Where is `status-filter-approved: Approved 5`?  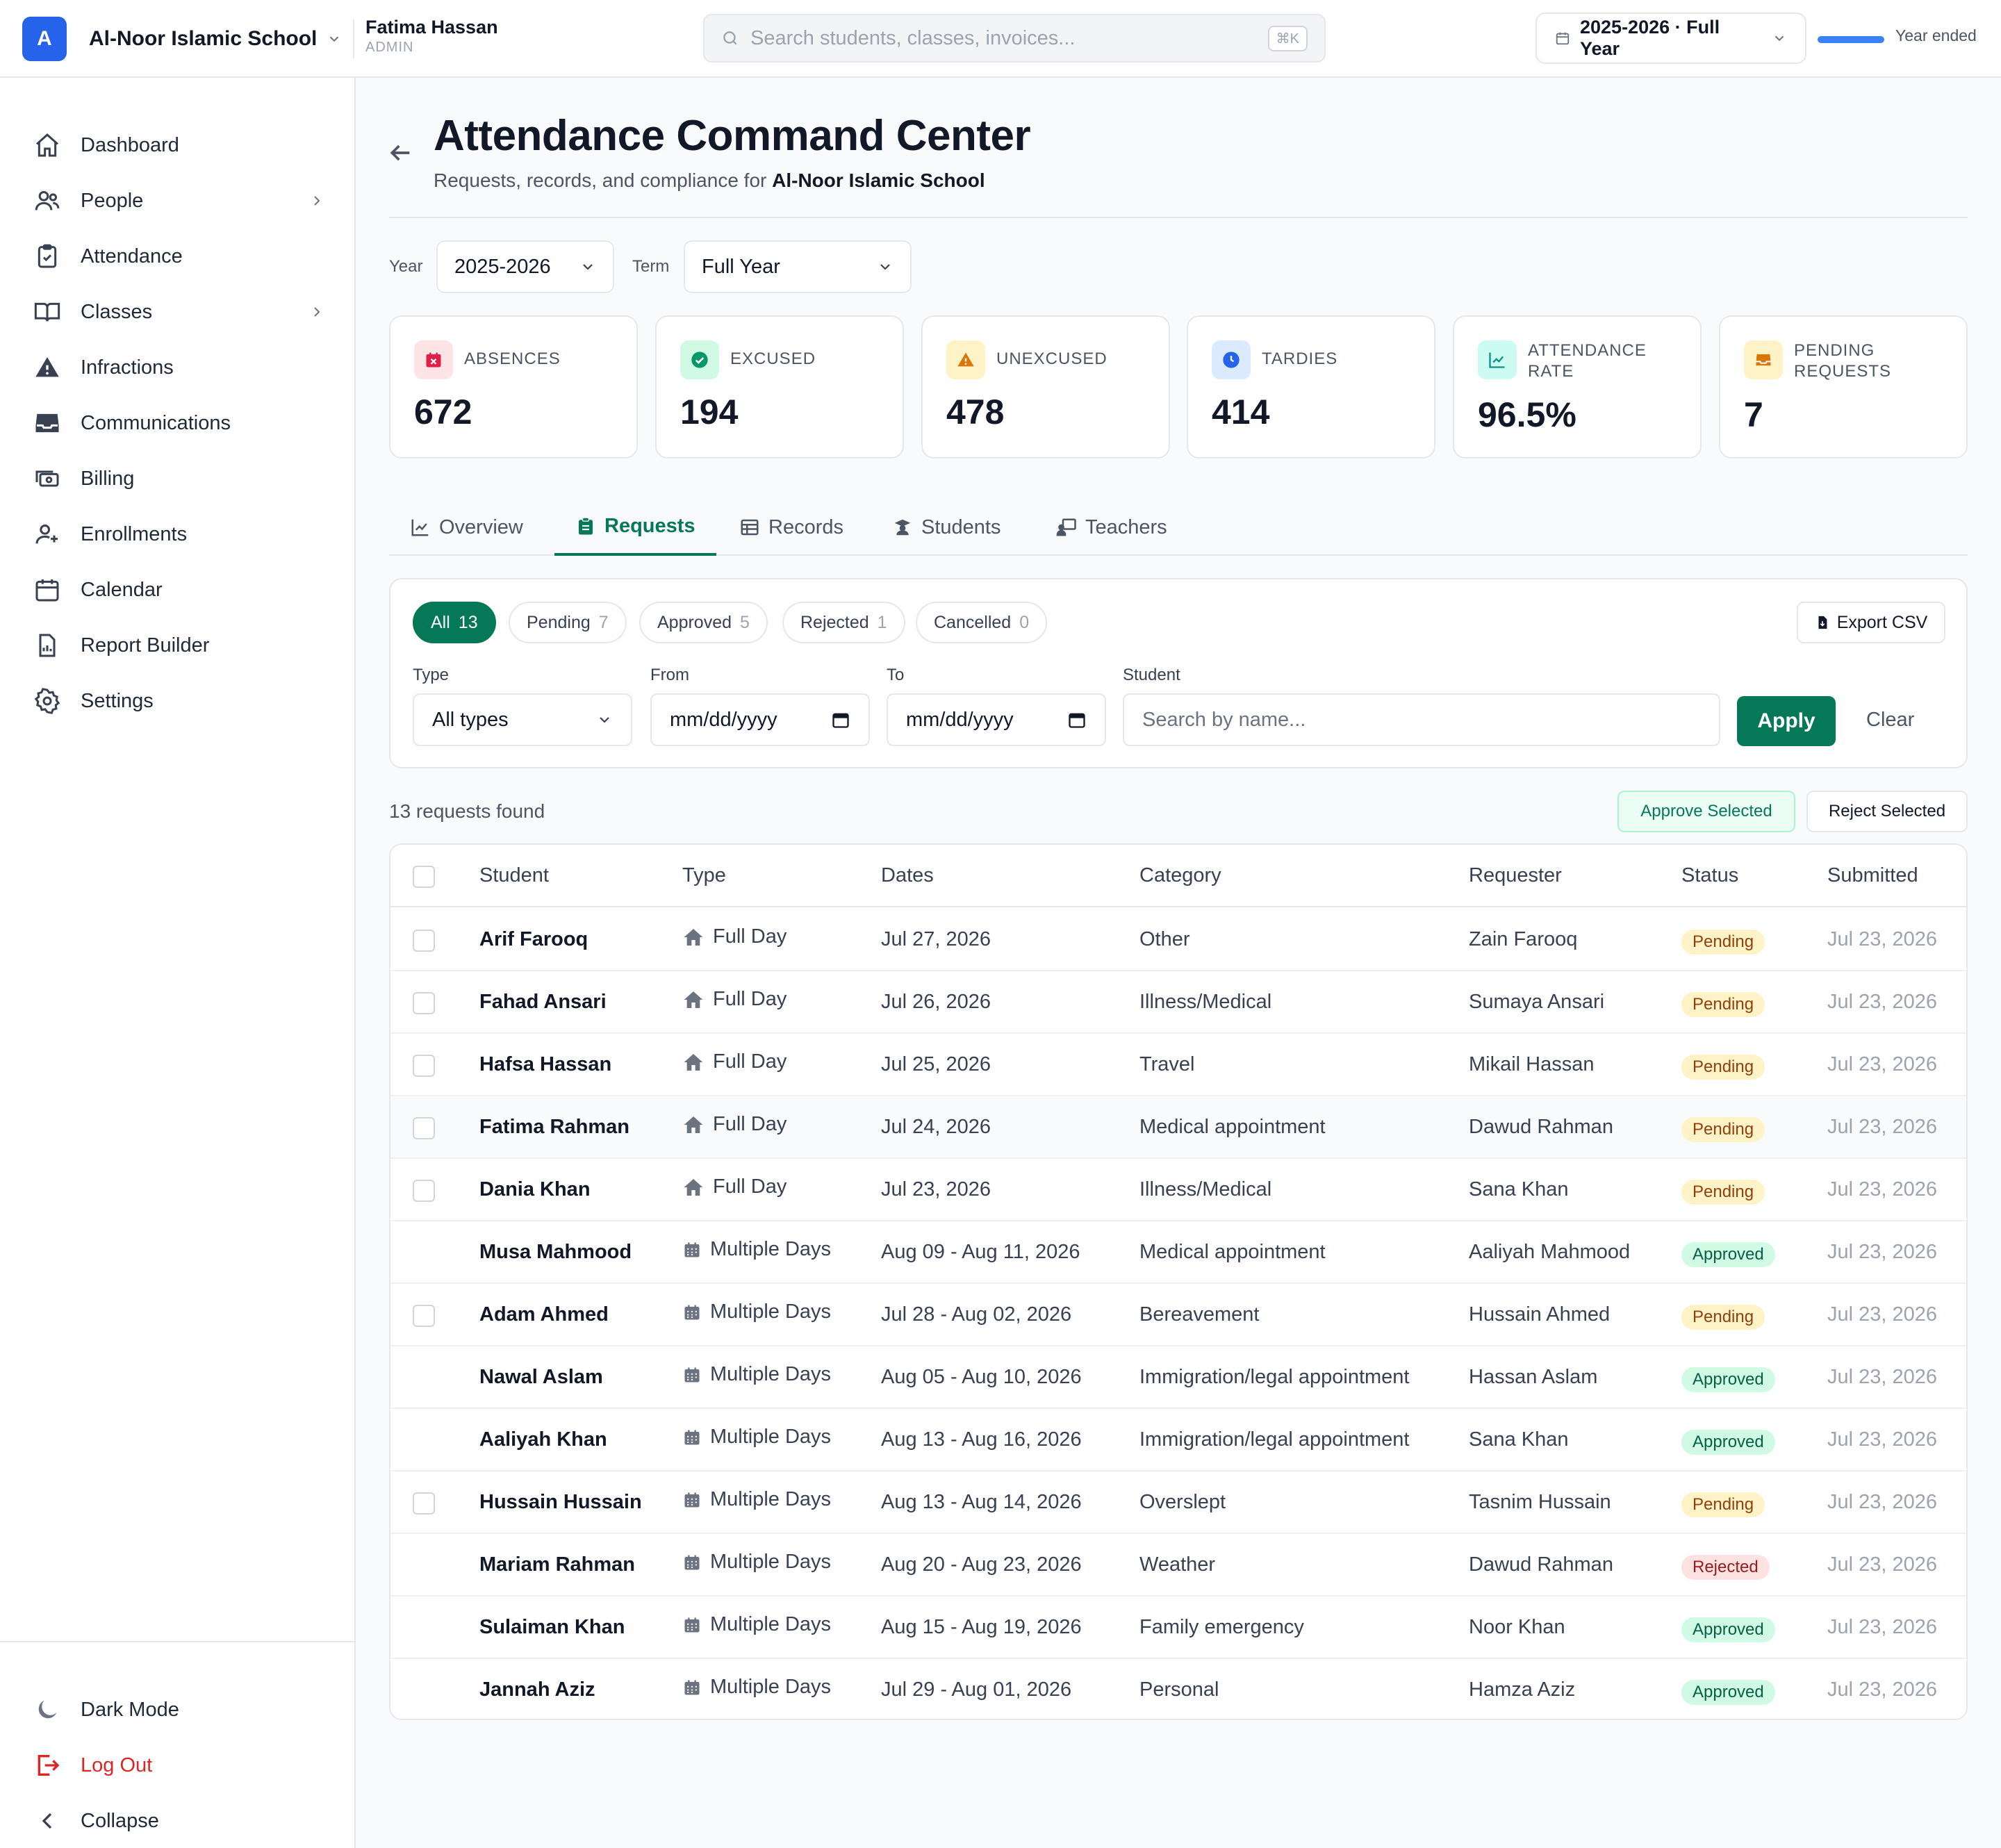
status-filter-approved: Approved 5 is located at coordinates (703, 622).